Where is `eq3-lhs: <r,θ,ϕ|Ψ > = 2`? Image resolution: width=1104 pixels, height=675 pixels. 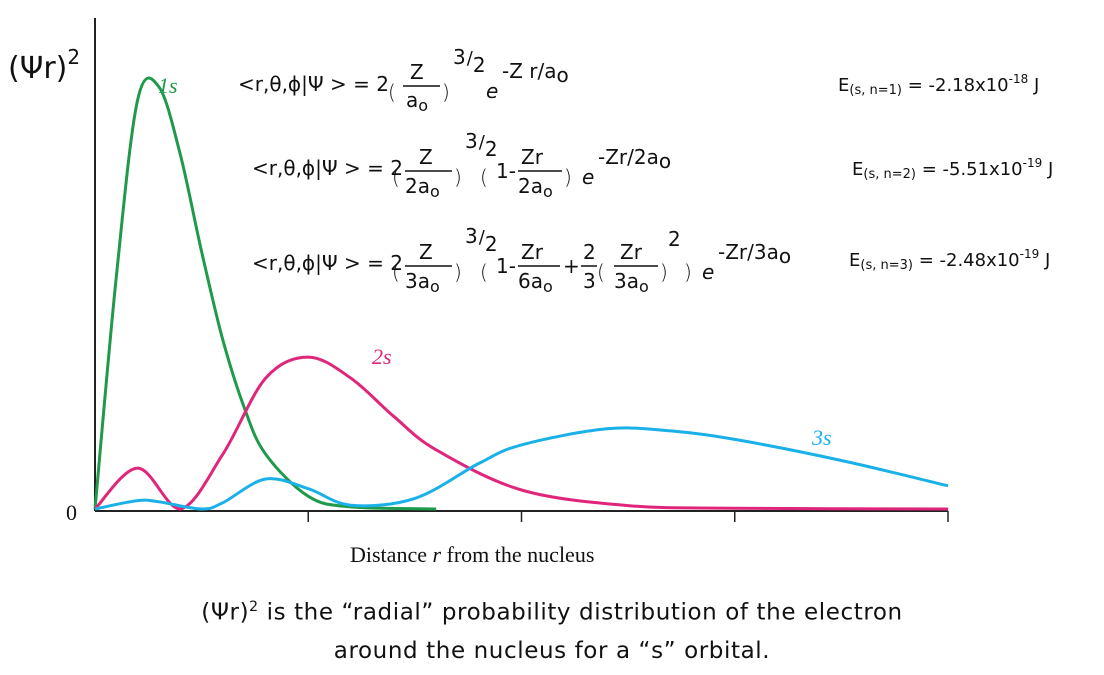
eq3-lhs: <r,θ,ϕ|Ψ > = 2 is located at coordinates (327, 263).